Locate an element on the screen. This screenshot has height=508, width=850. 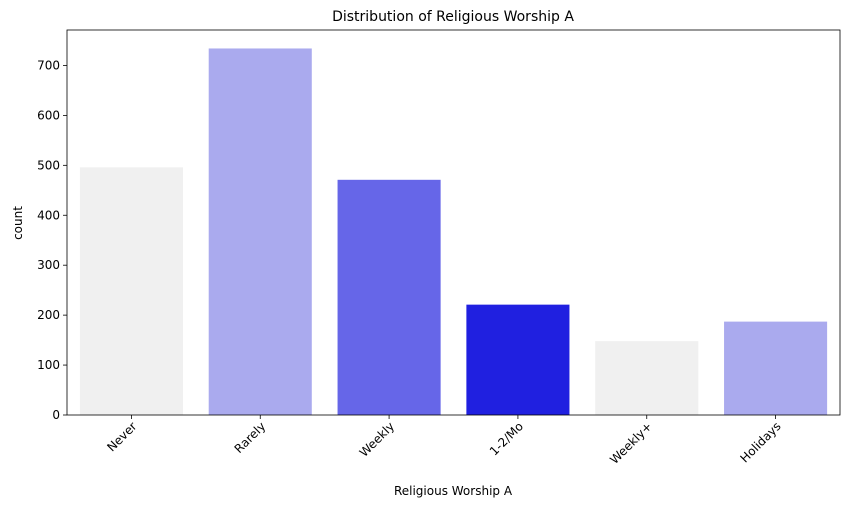
y-tick-label: 100 is located at coordinates (48, 365).